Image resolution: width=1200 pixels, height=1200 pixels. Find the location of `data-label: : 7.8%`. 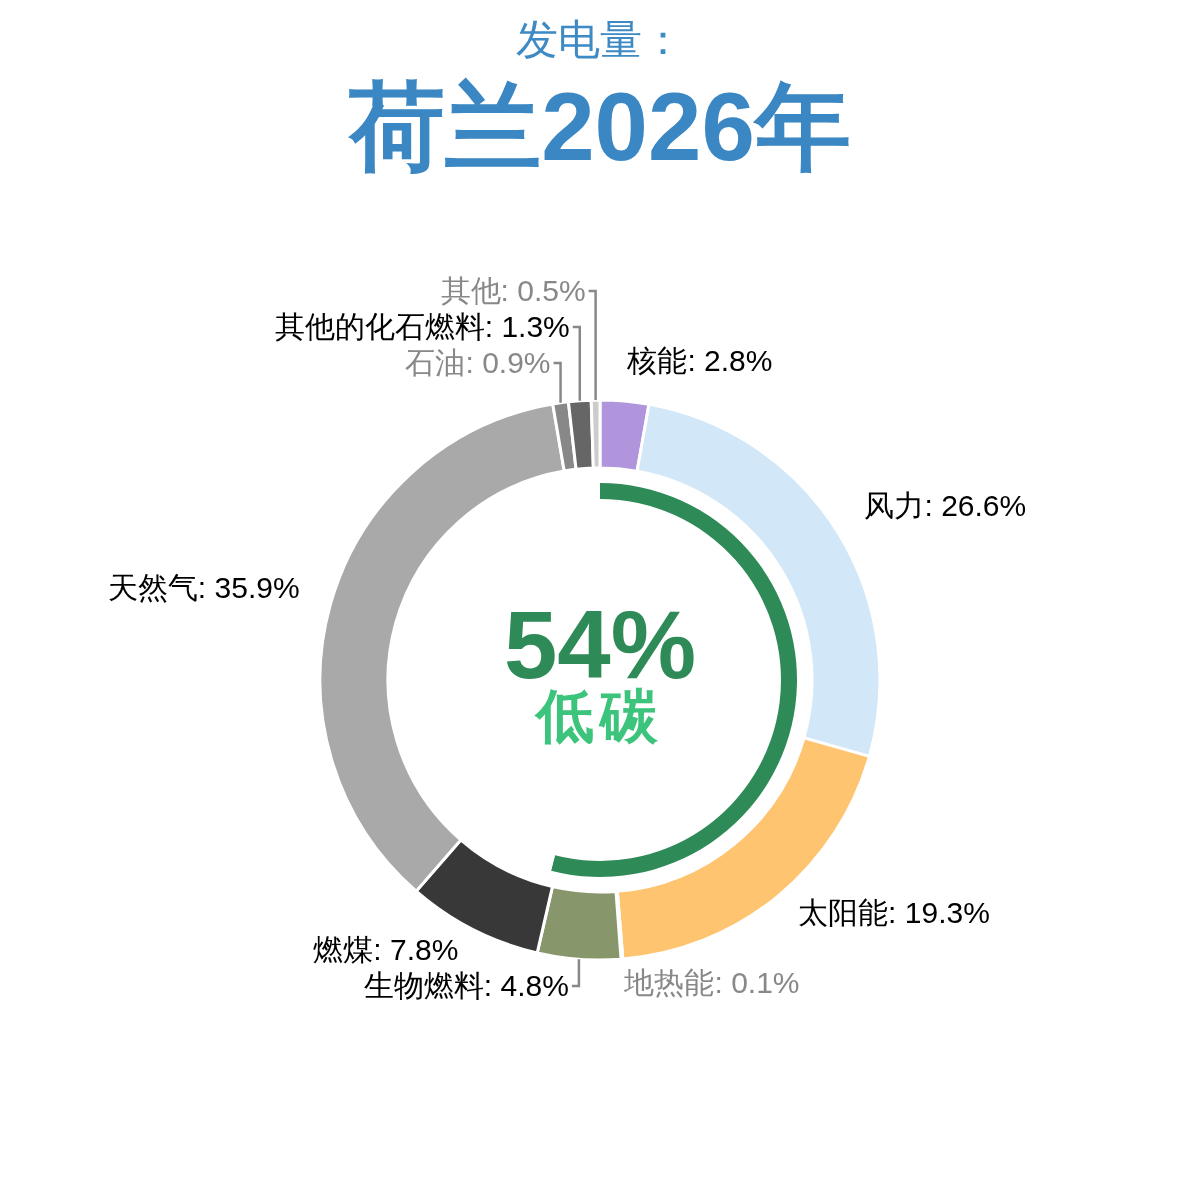

data-label: : 7.8% is located at coordinates (416, 949).